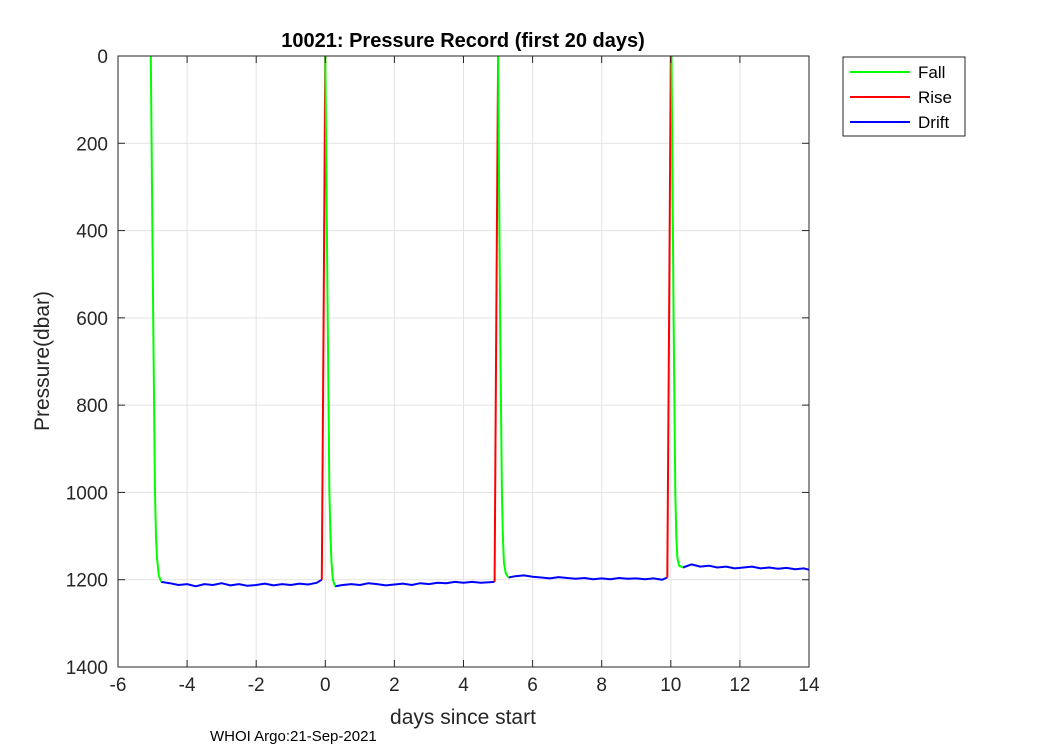  I want to click on y-tick-label: 600, so click(92, 319).